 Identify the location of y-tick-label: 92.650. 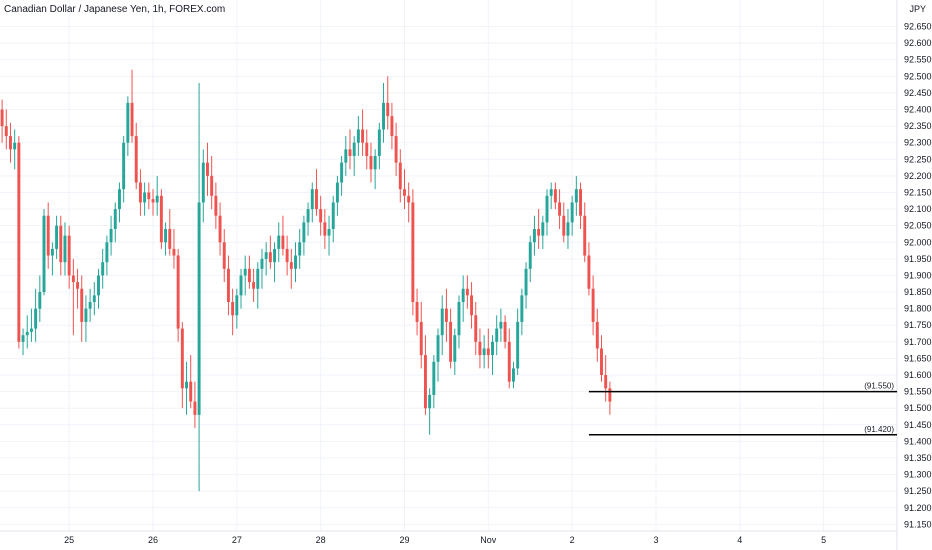
(918, 27).